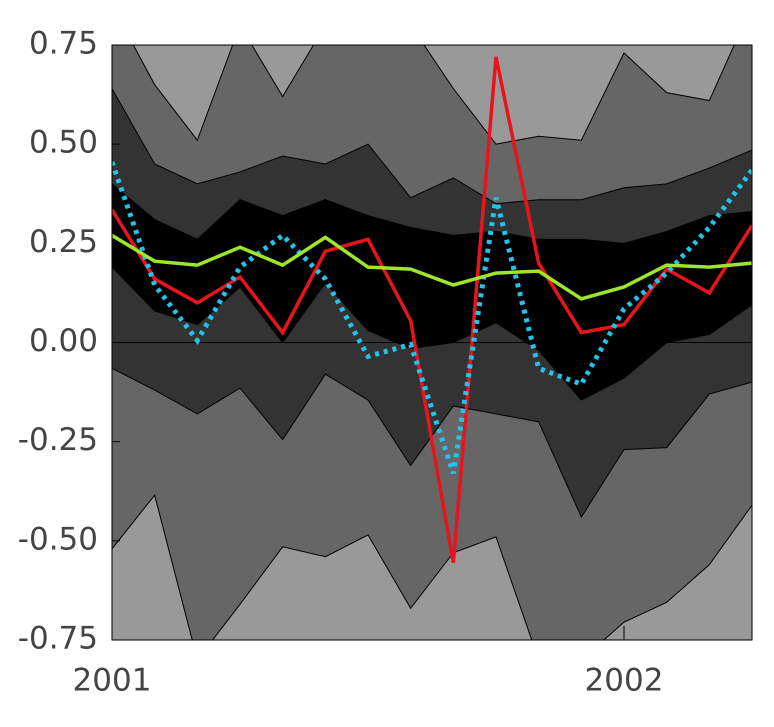 This screenshot has width=774, height=727. What do you see at coordinates (63, 341) in the screenshot?
I see `y-tick-label: 0.00` at bounding box center [63, 341].